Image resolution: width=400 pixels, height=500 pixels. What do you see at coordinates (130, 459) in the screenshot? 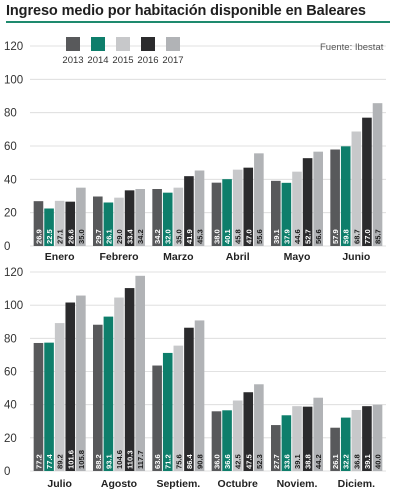
I see `bar-value-label: 110.3` at bounding box center [130, 459].